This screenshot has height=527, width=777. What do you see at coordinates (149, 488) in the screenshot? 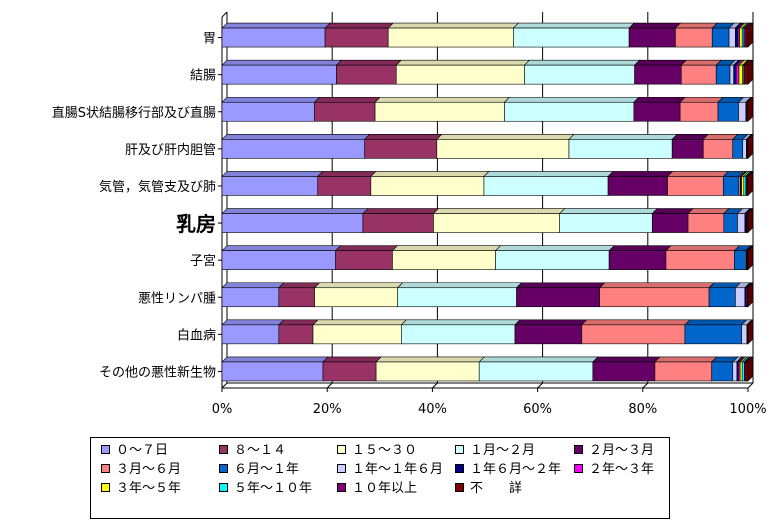
I see `legend-label: ３年～５年` at bounding box center [149, 488].